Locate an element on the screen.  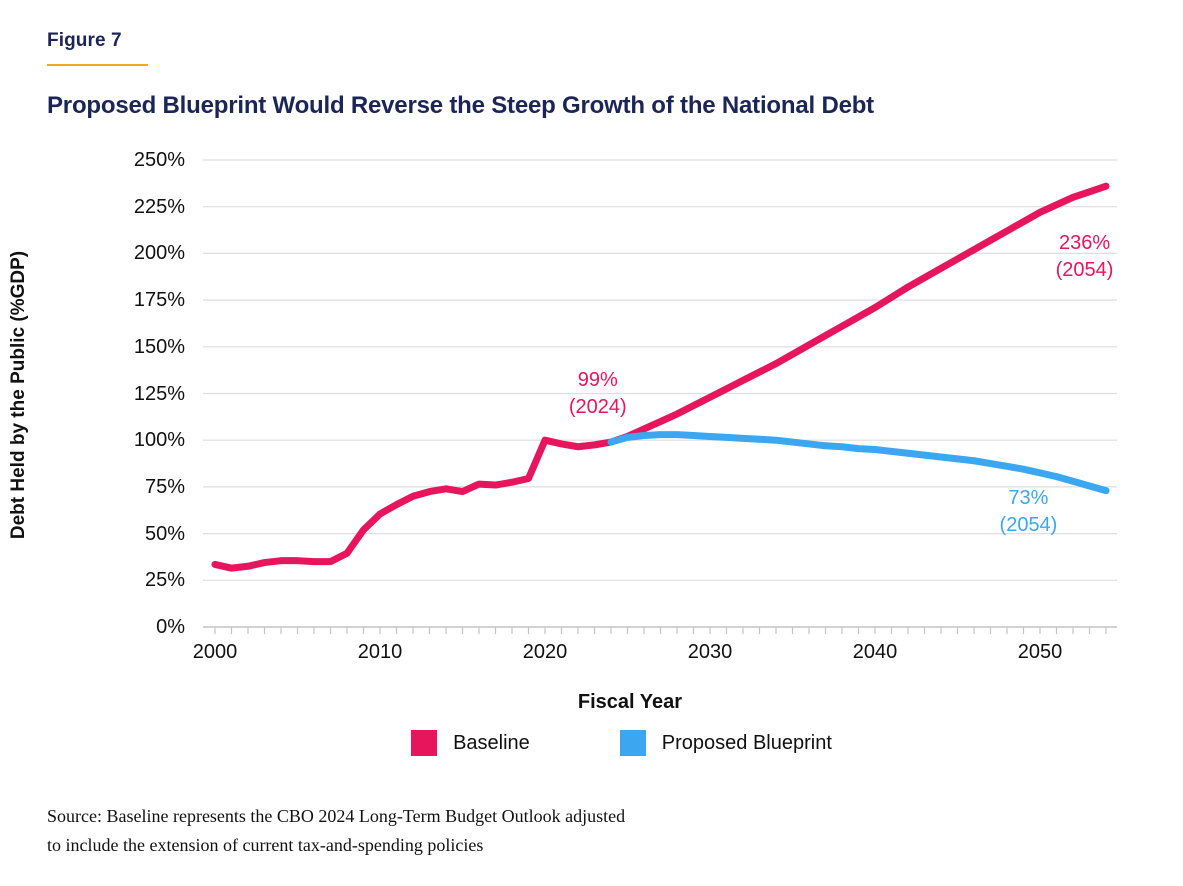
legend-item-baseline: Baseline is located at coordinates (470, 743).